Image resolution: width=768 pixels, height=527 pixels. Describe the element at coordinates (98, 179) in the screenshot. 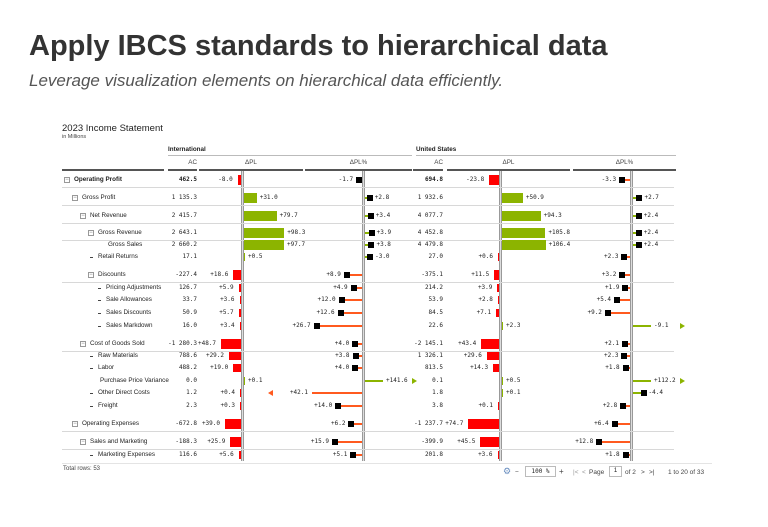

I see `row-label: Operating Profit` at that location.